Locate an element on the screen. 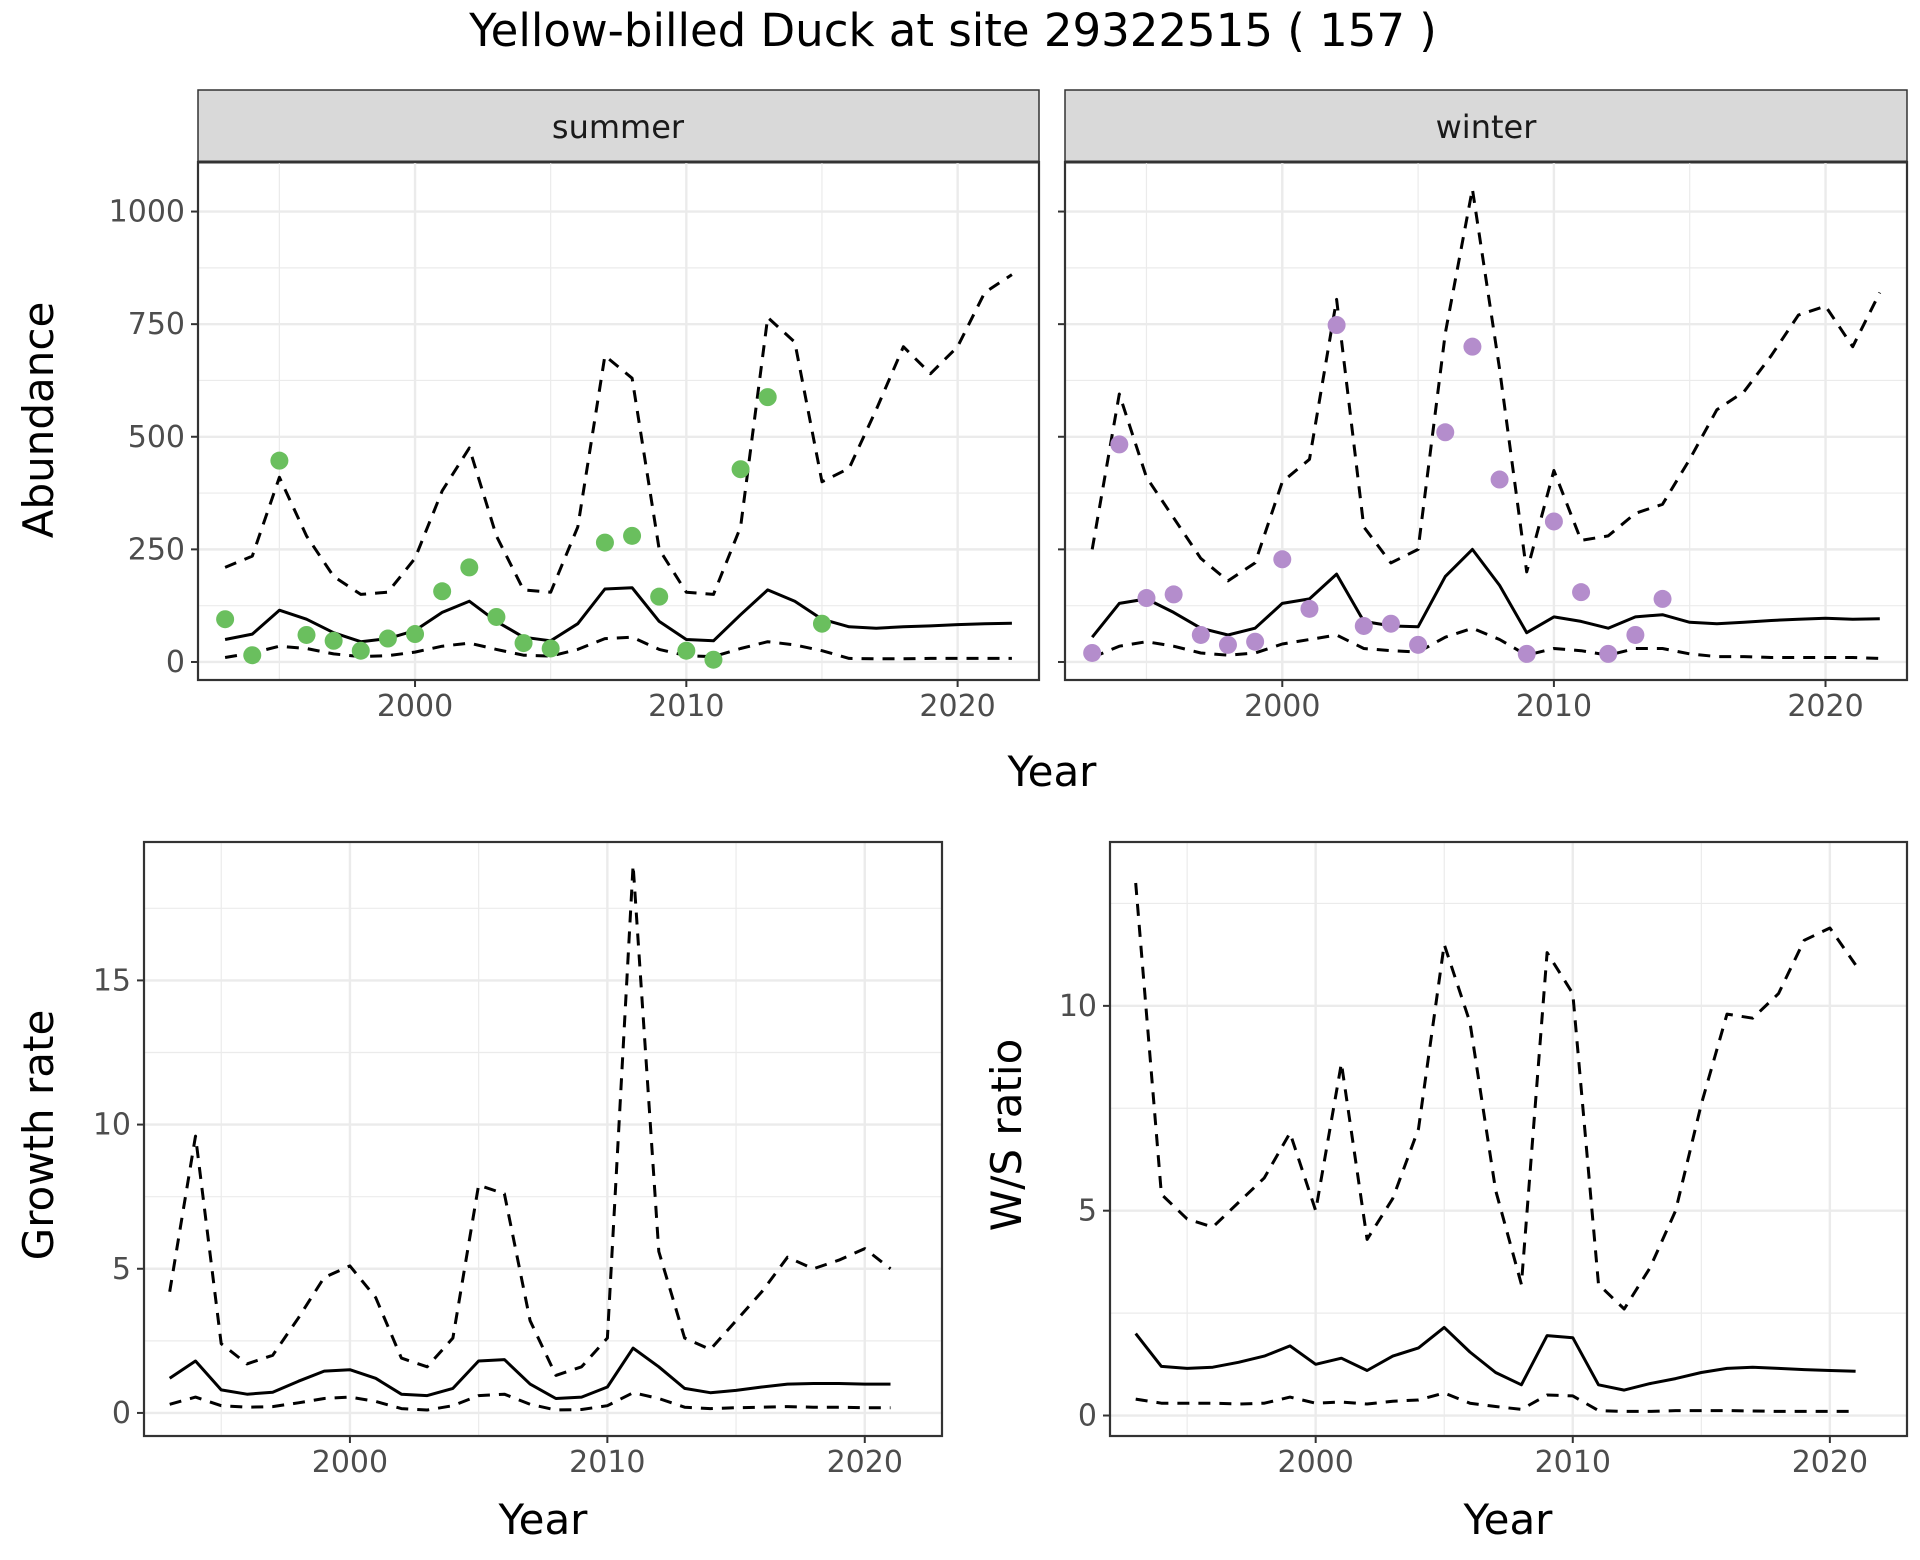  y-tick-label: 250 is located at coordinates (156, 549).